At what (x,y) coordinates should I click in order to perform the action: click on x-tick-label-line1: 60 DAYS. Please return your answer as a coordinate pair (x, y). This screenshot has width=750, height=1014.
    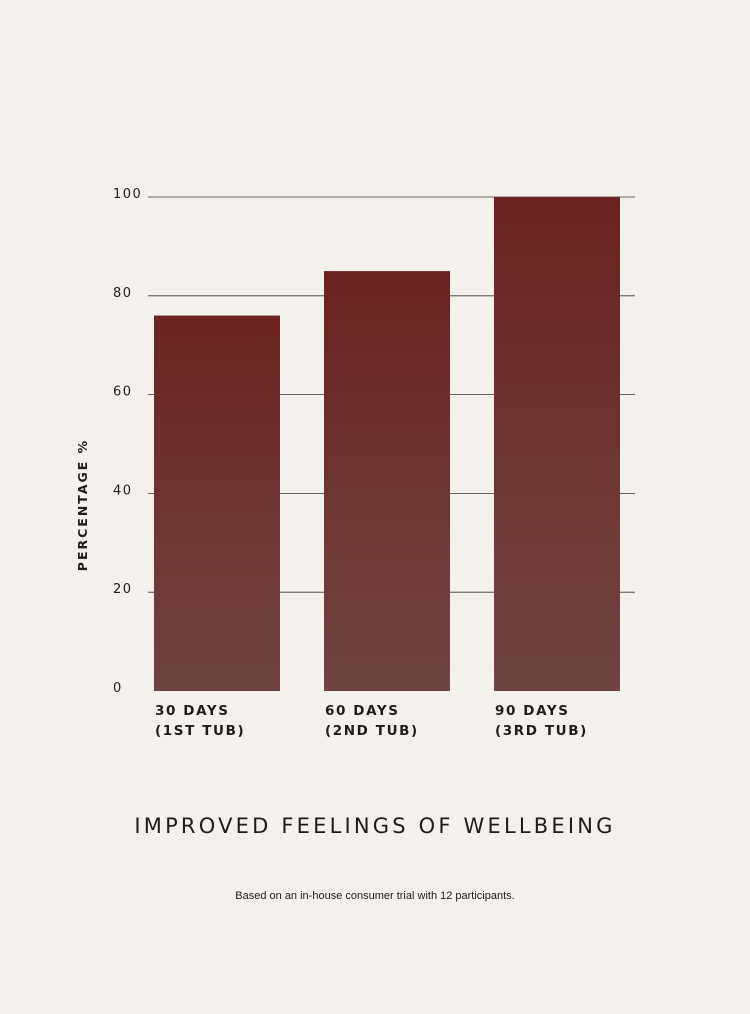
    Looking at the image, I should click on (362, 711).